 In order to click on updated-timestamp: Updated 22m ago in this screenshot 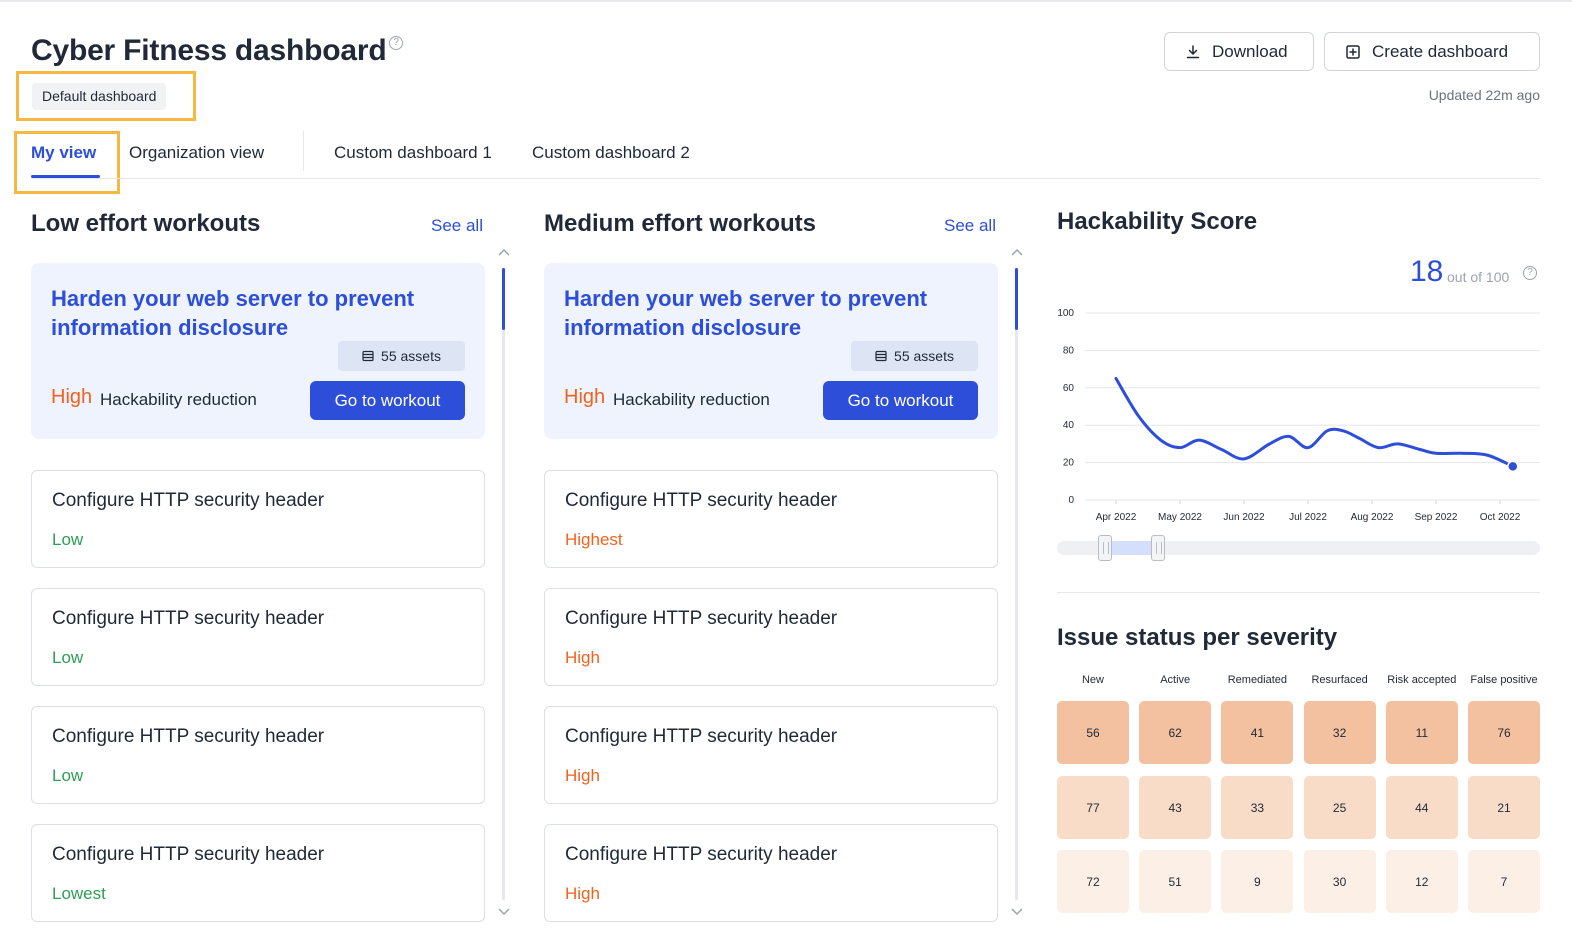, I will do `click(1484, 95)`.